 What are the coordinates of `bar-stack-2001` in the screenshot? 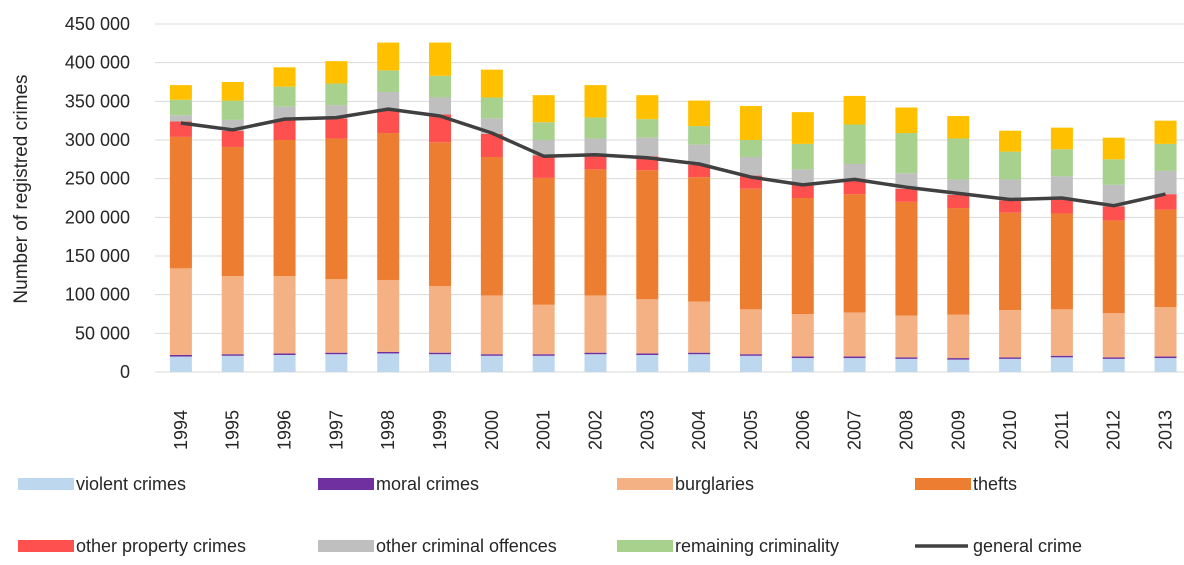 It's located at (543, 233).